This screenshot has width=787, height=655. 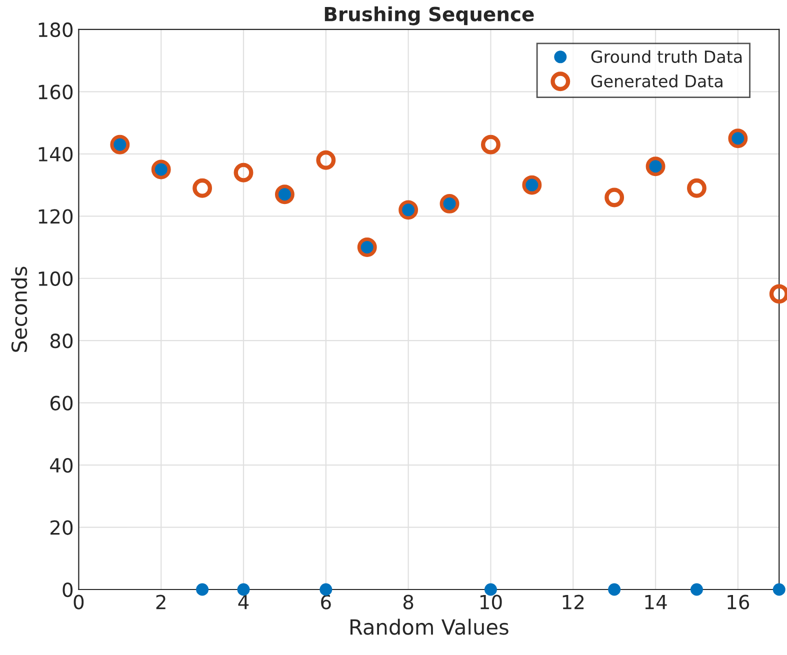 What do you see at coordinates (67, 590) in the screenshot?
I see `y-tick-label: 0` at bounding box center [67, 590].